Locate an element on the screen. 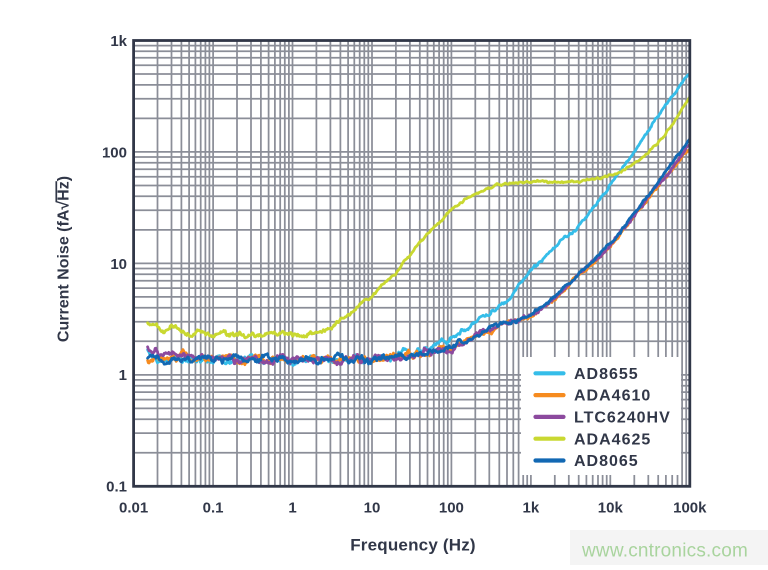  svg-text: ADA4625 is located at coordinates (612, 439).